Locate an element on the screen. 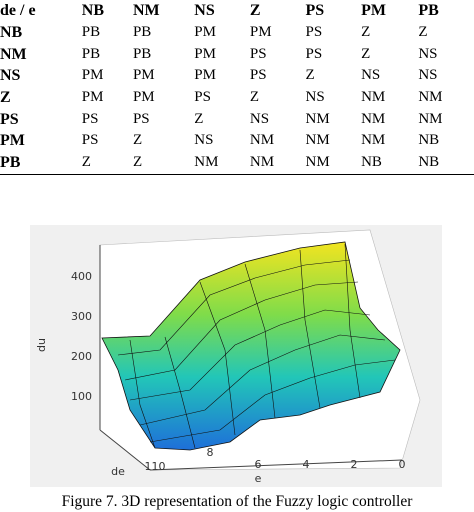  table-row: NB PB PB PM PM PS Z Z is located at coordinates (237, 33).